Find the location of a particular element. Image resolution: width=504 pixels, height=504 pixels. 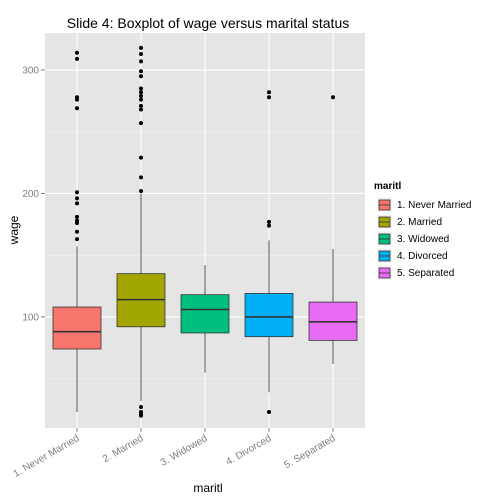

legend-title: maritl is located at coordinates (387, 186).